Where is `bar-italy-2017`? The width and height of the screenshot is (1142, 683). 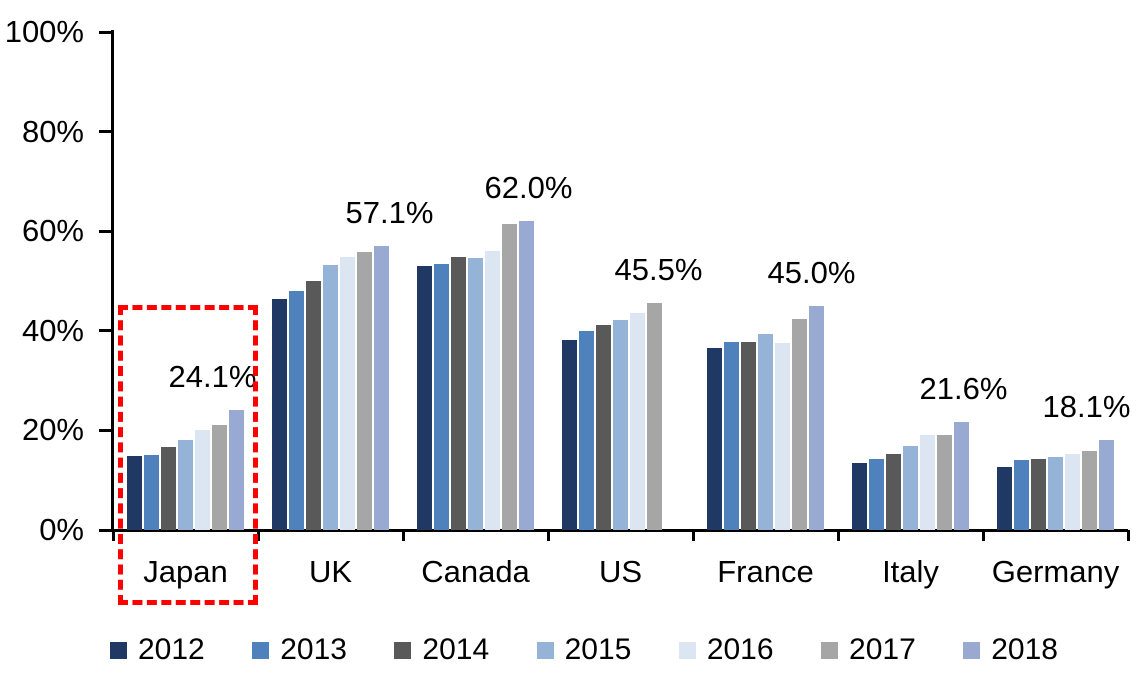 bar-italy-2017 is located at coordinates (944, 482).